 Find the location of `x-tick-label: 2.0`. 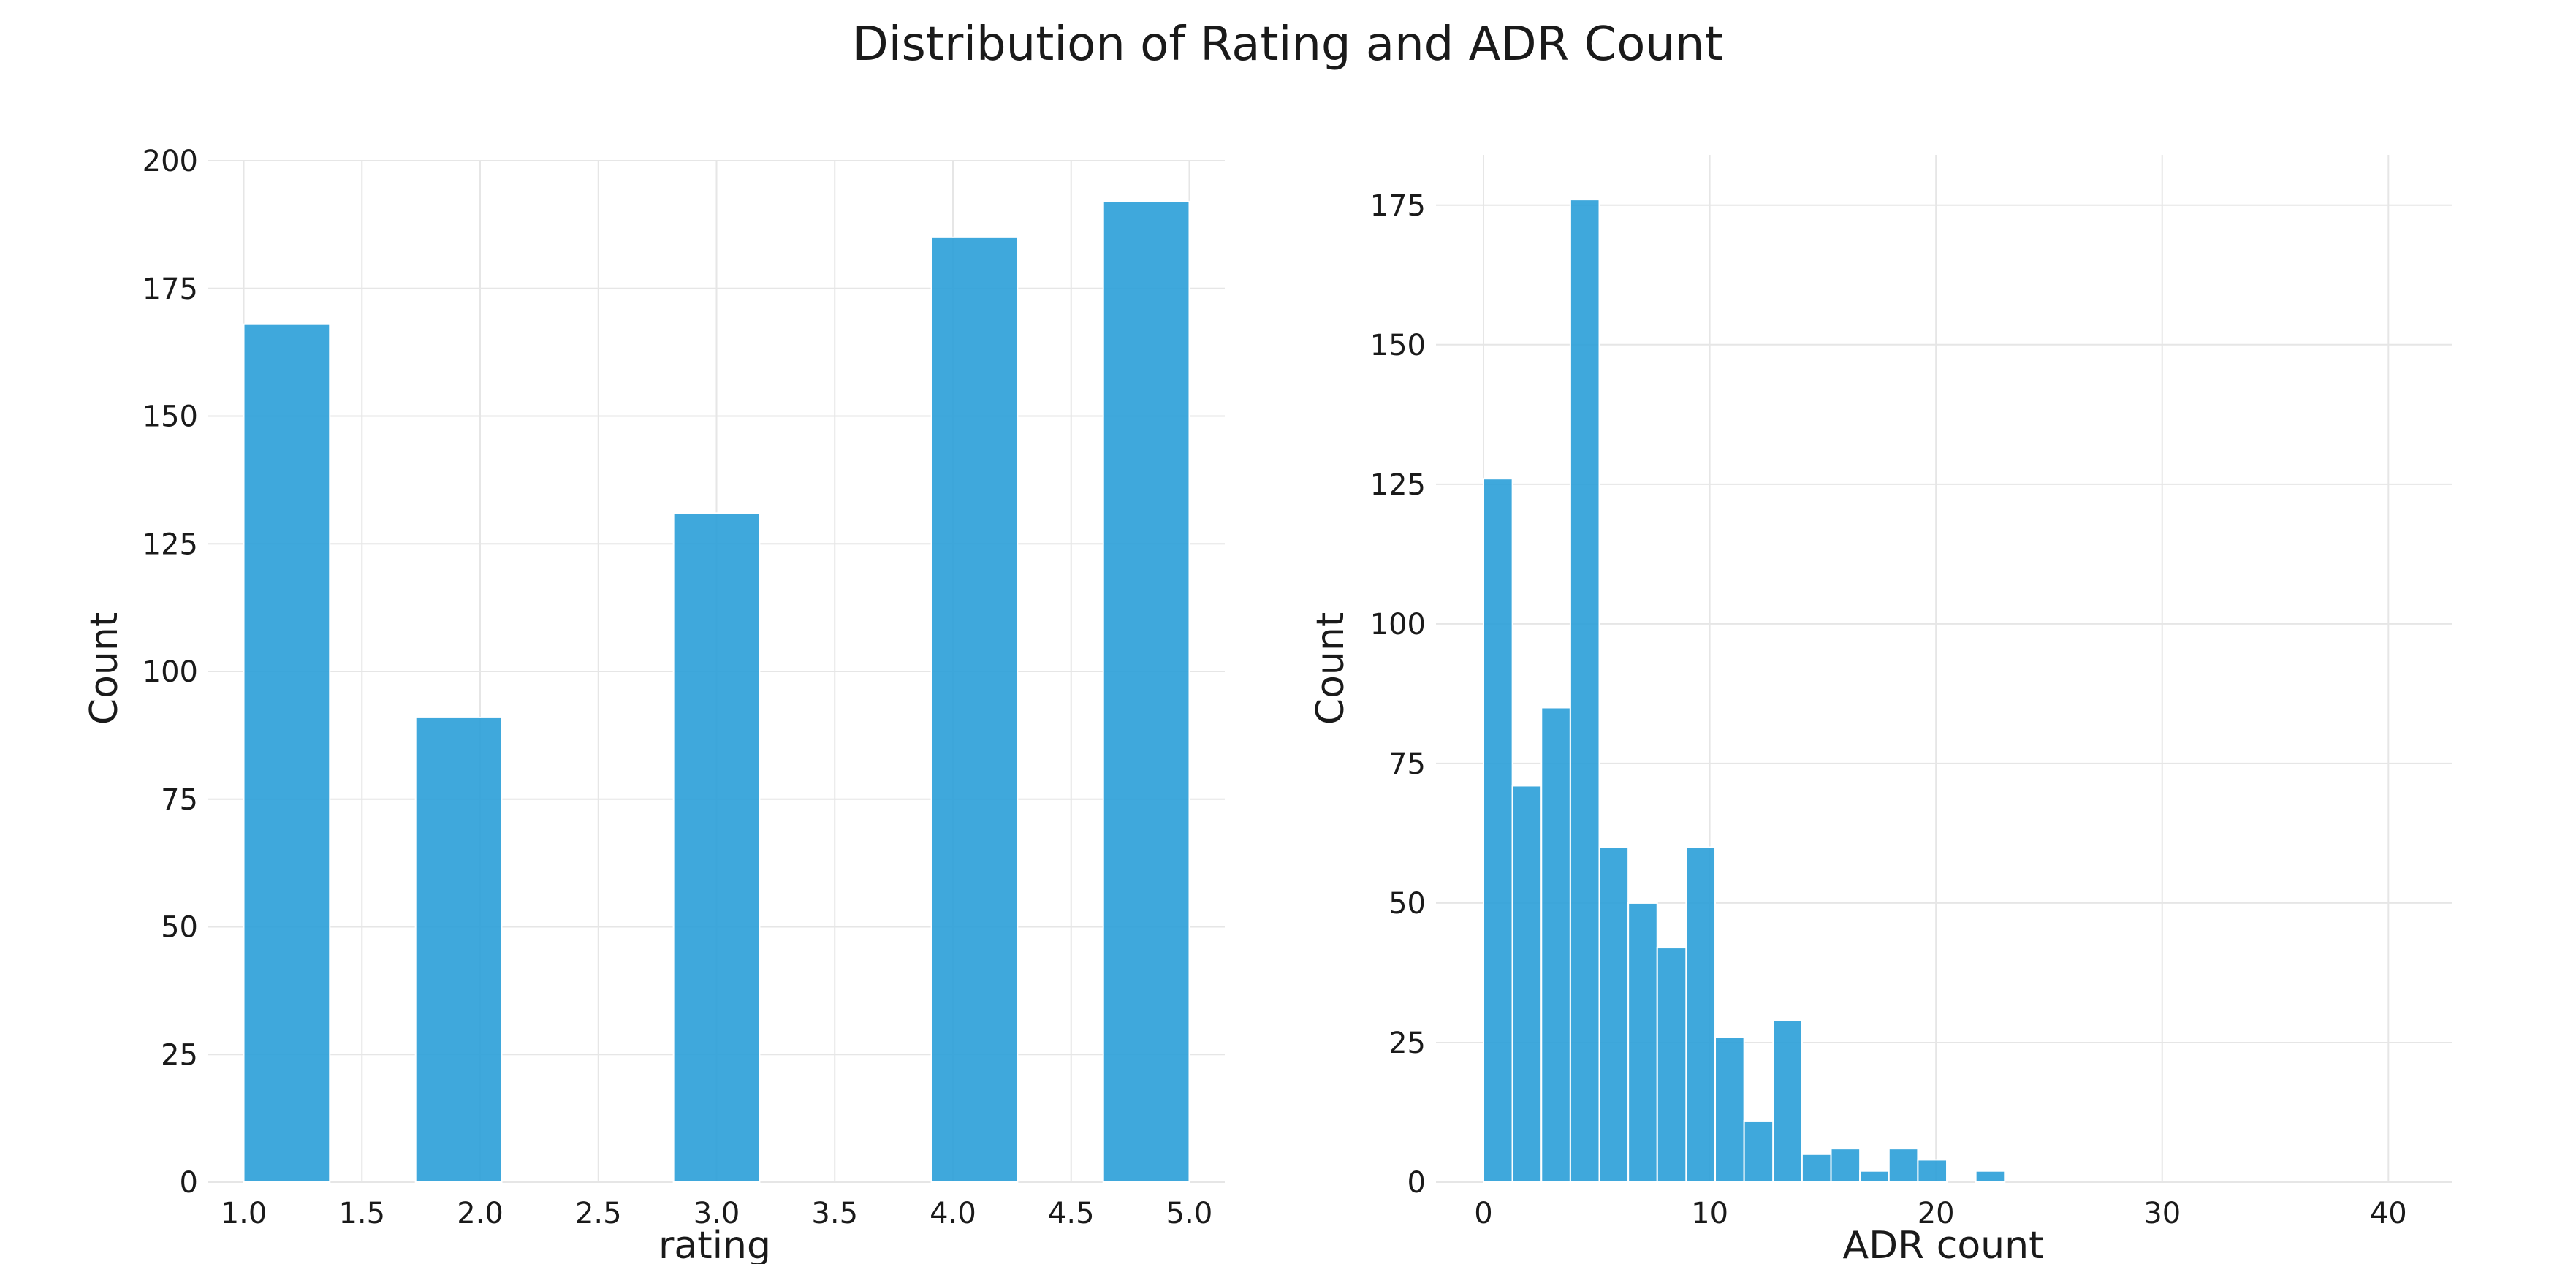

x-tick-label: 2.0 is located at coordinates (481, 1213).